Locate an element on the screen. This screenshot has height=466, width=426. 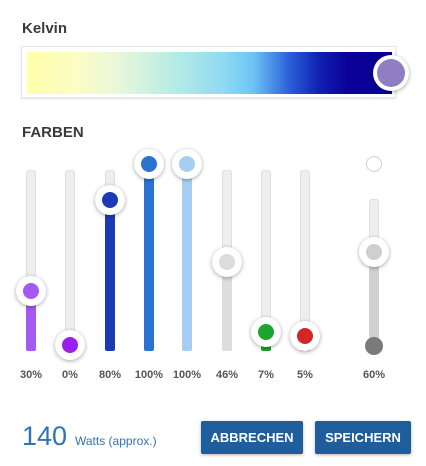
farben-title: FARBEN is located at coordinates (53, 132).